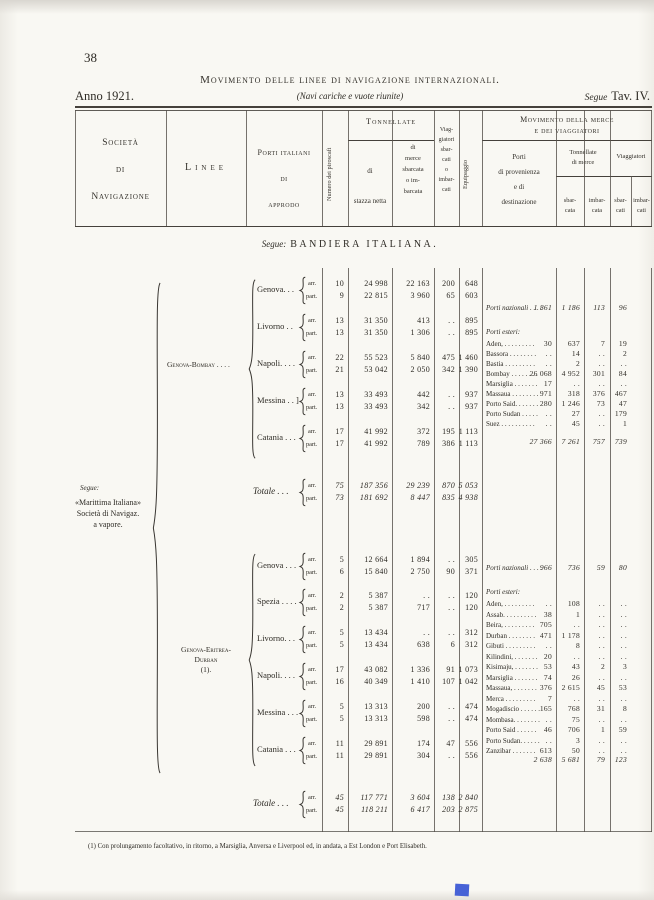 This screenshot has height=900, width=654. What do you see at coordinates (370, 186) in the screenshot?
I see `col-header-stazza: di stazza netta` at bounding box center [370, 186].